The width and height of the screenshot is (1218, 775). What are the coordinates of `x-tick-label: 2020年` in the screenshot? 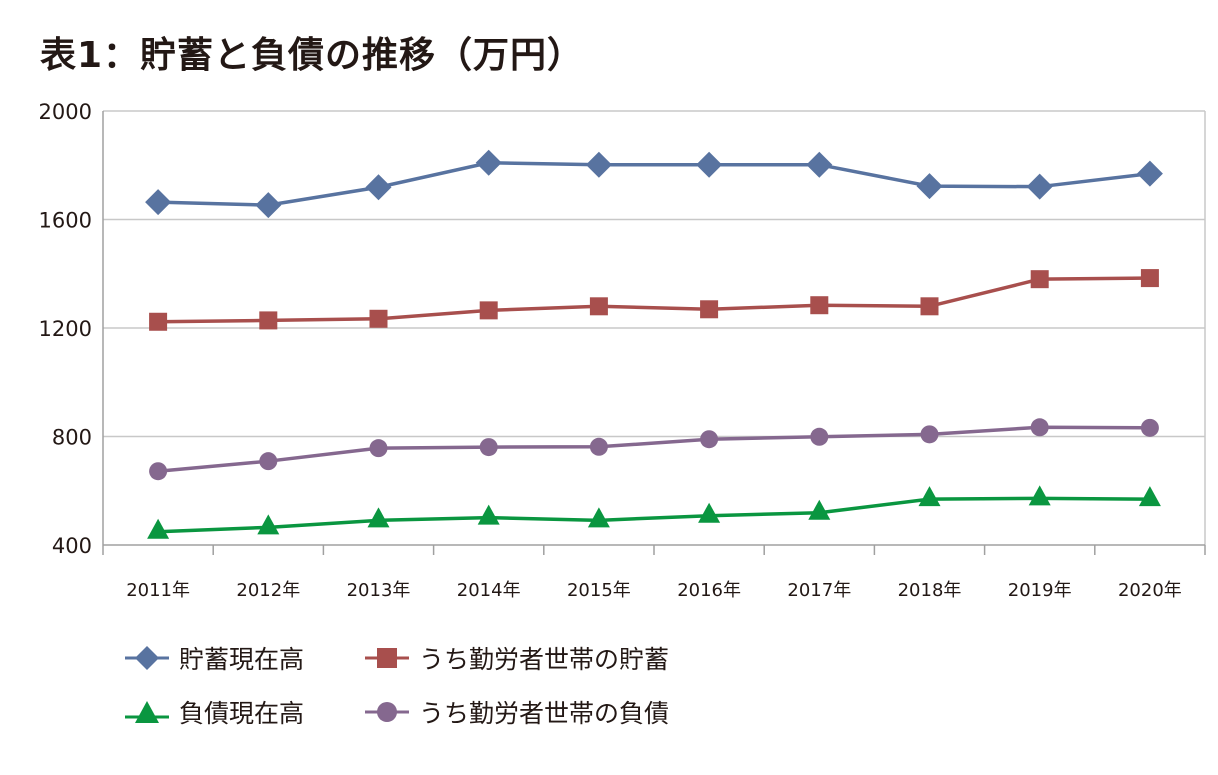 It's located at (1150, 590).